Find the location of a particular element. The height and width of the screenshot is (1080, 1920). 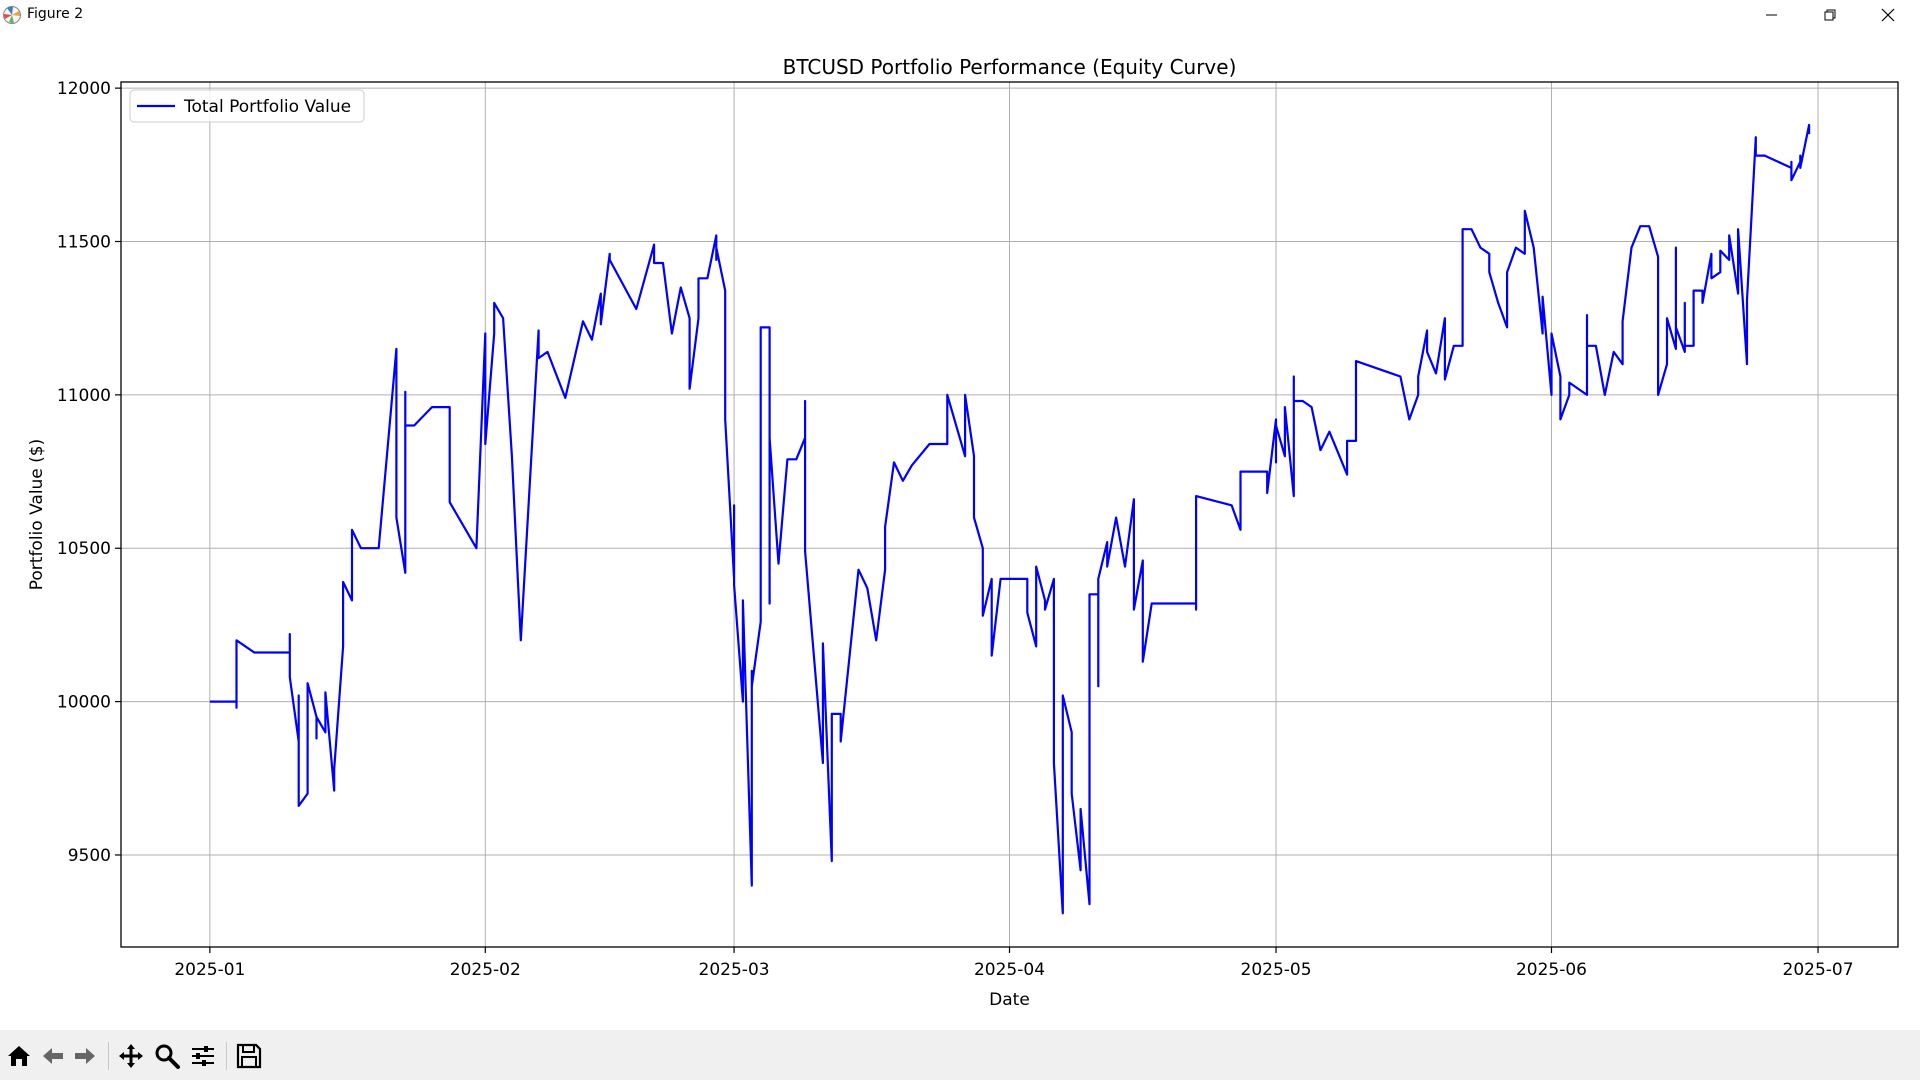

minimize-icon is located at coordinates (1771, 15).